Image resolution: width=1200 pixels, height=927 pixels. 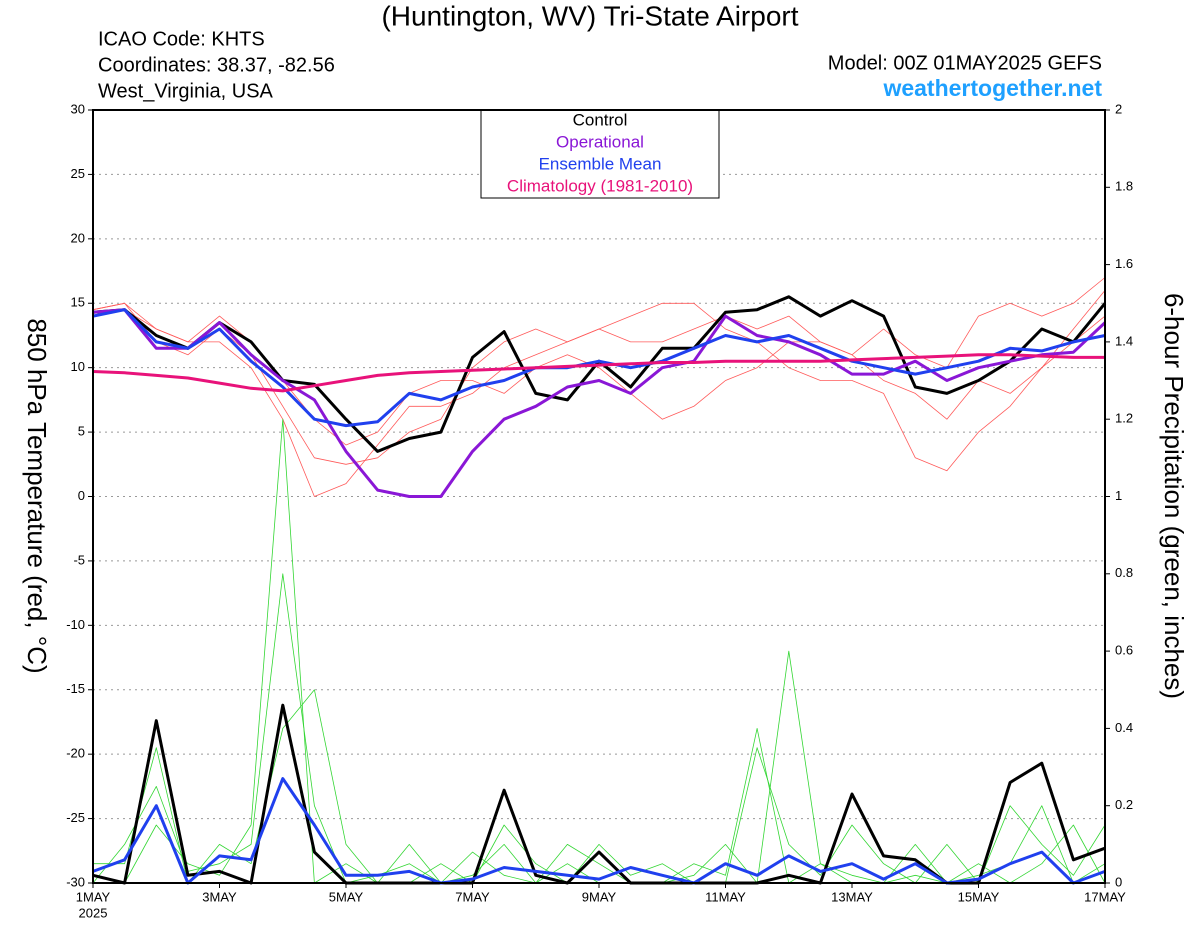 I want to click on year-label: 2025, so click(x=93, y=912).